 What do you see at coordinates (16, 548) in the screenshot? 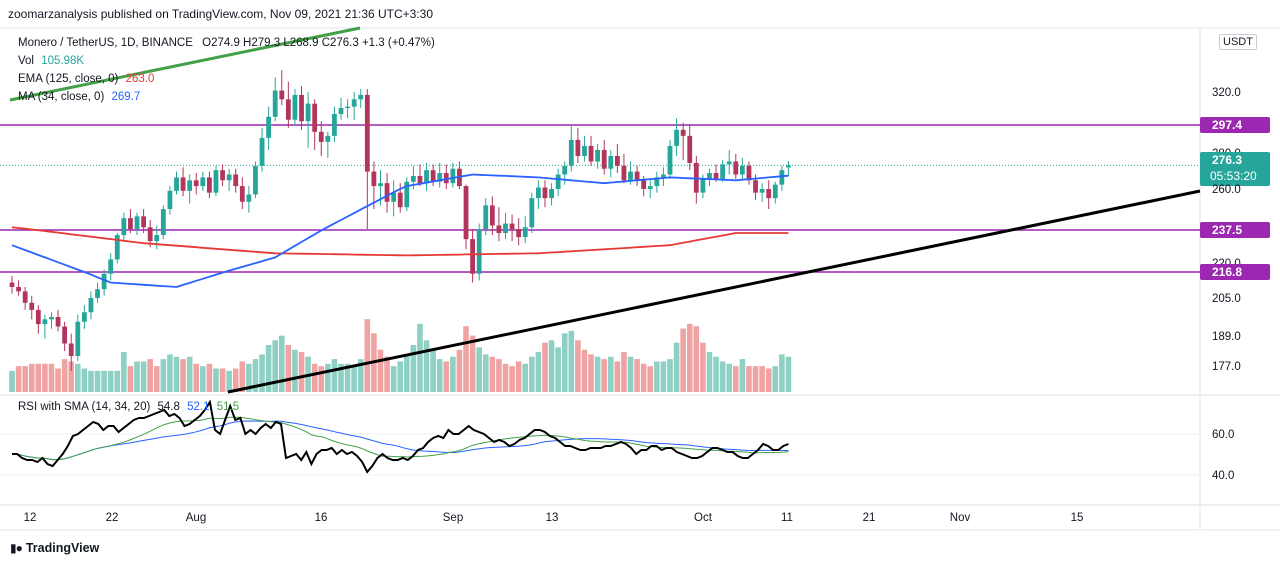
I see `tradingview-logo-icon: ▮●` at bounding box center [16, 548].